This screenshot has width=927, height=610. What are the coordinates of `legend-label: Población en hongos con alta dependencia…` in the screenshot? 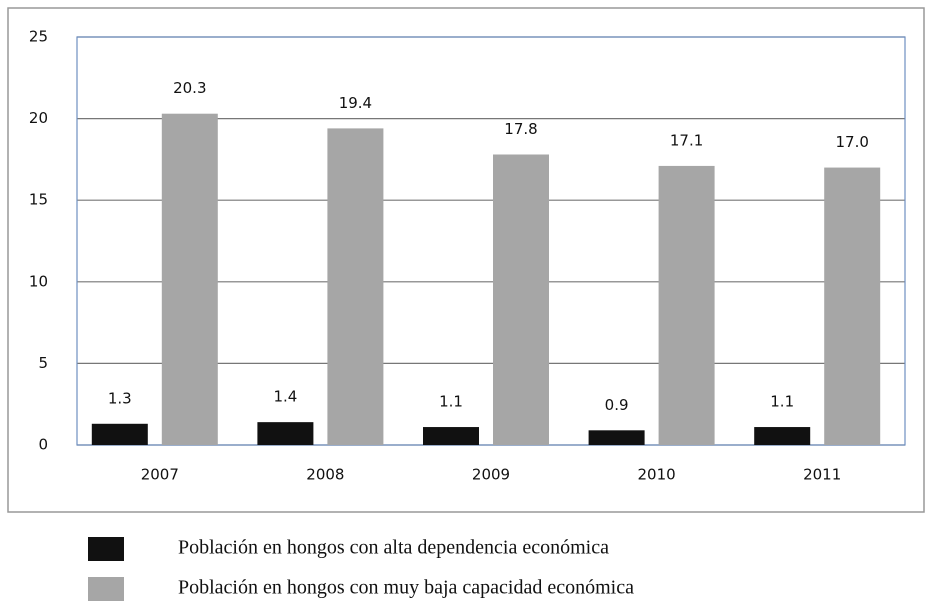 It's located at (393, 548).